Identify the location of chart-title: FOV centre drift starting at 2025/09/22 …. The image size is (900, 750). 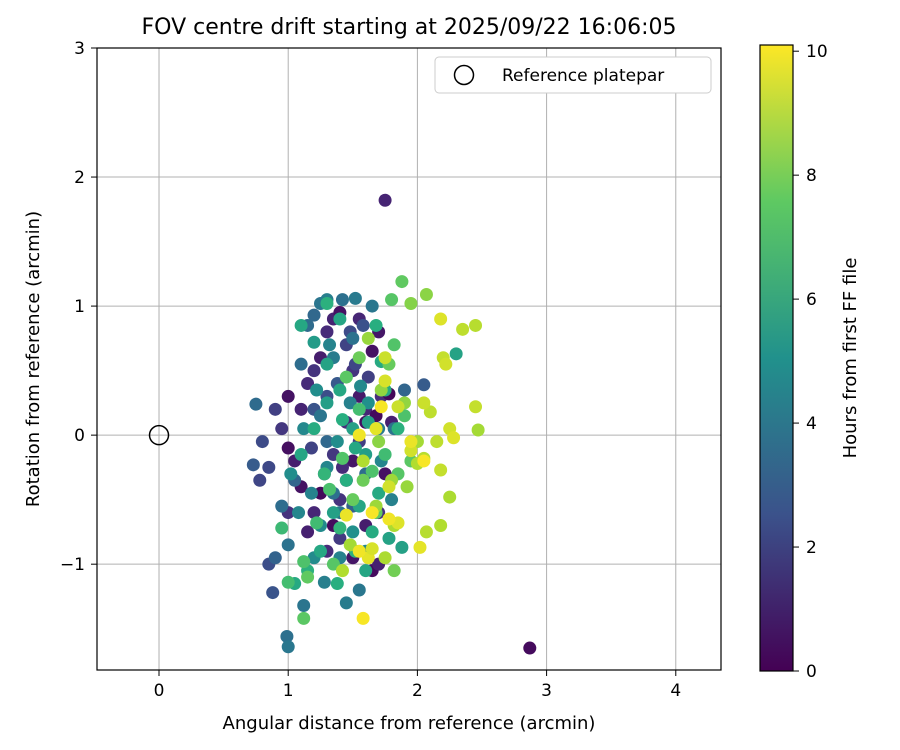
(409, 27).